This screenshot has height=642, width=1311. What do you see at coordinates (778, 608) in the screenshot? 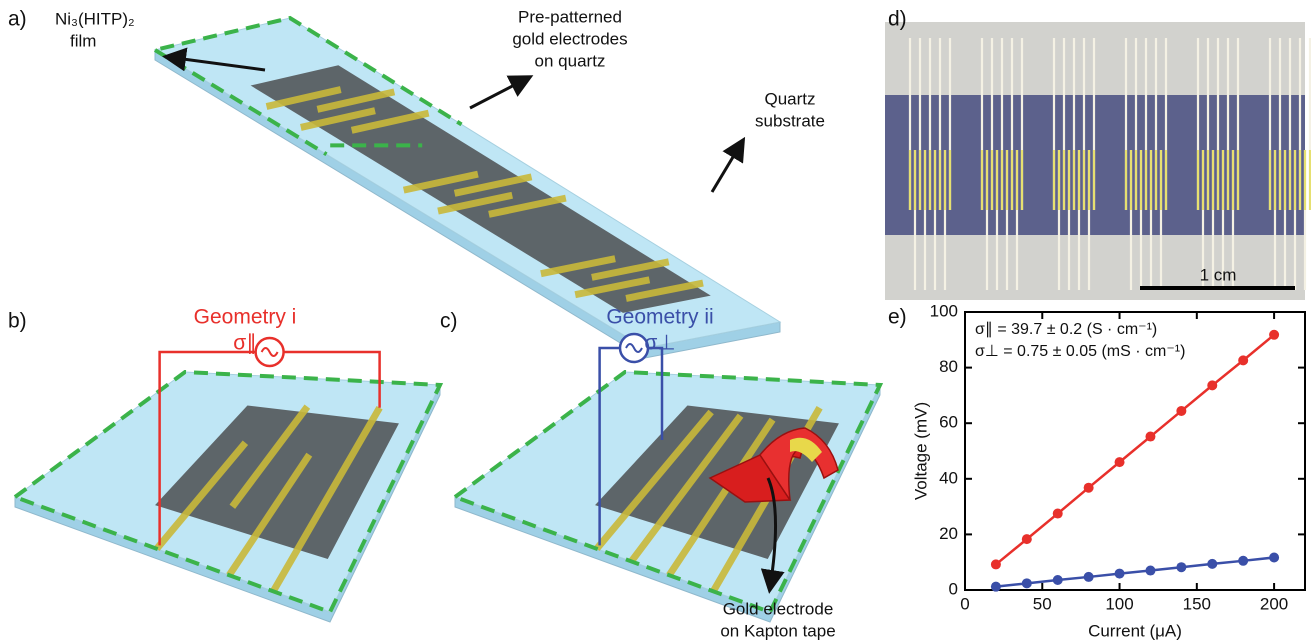
I see `tape-label: Gold electrode` at bounding box center [778, 608].